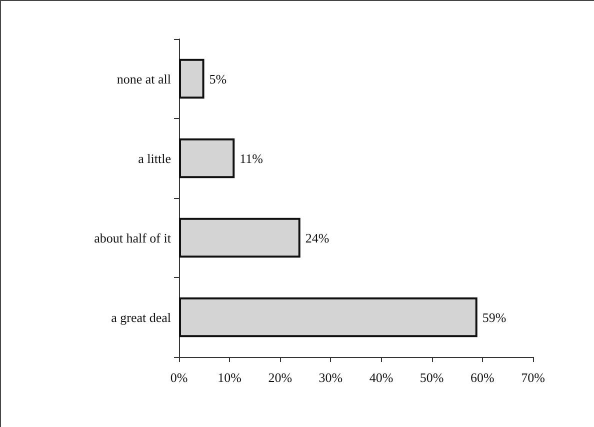 The height and width of the screenshot is (427, 594). I want to click on data-label: 59%, so click(494, 317).